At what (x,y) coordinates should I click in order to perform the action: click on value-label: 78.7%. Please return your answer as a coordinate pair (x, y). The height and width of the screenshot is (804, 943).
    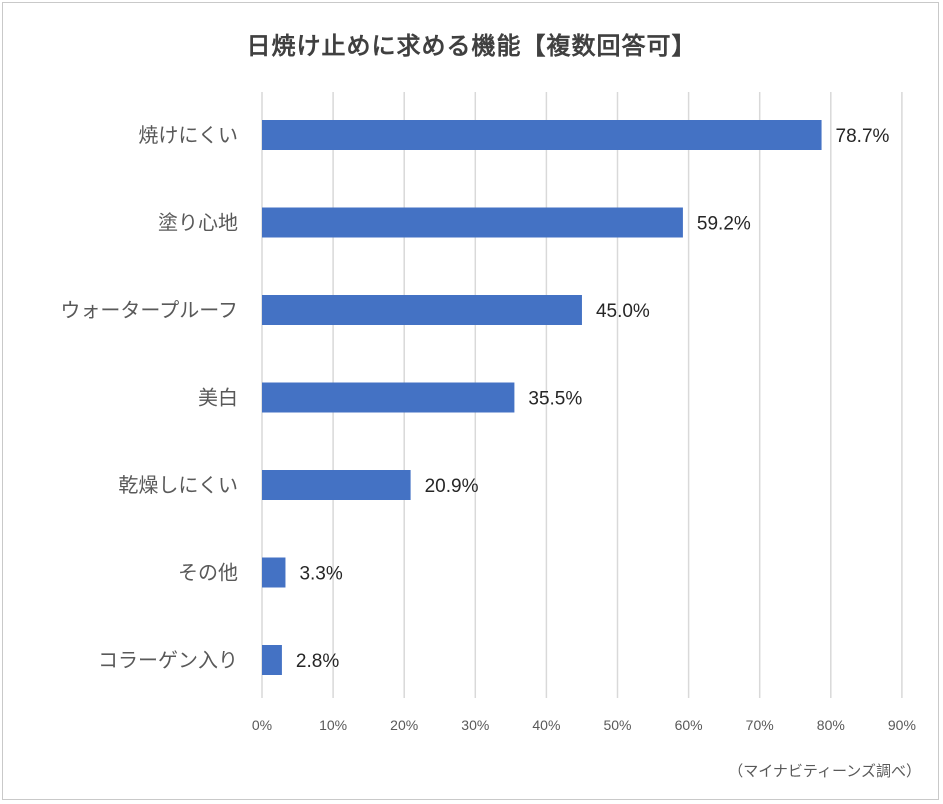
    Looking at the image, I should click on (863, 136).